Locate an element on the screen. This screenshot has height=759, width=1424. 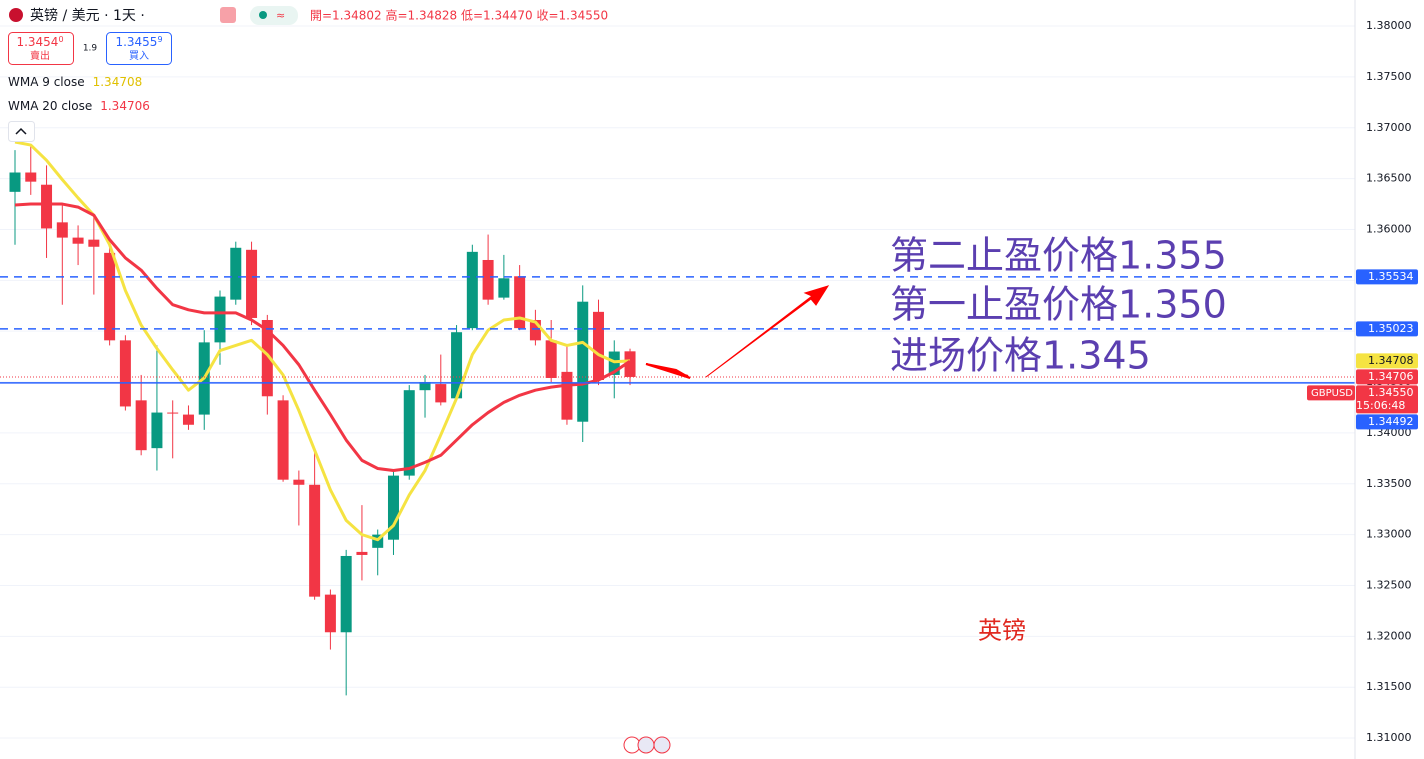
sell-price: 1.34540 is located at coordinates (39, 42).